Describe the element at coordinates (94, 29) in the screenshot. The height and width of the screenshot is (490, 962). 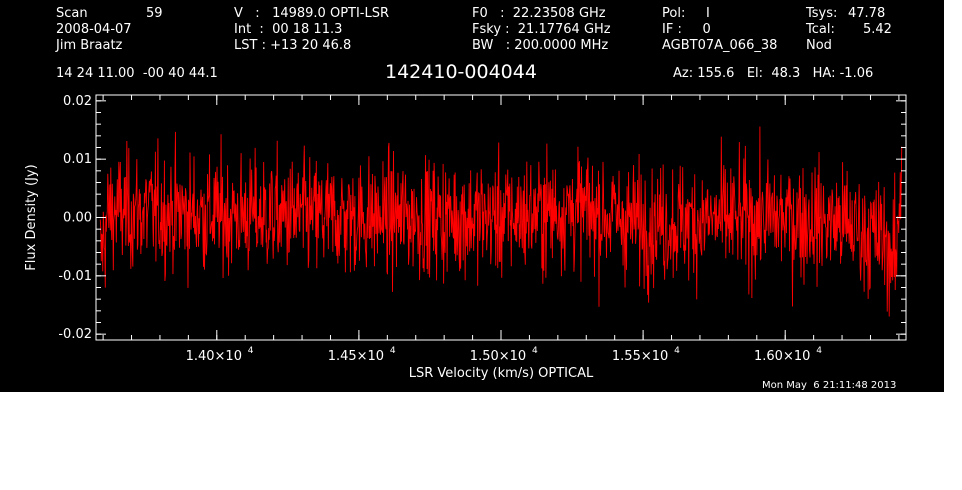
I see `obs-date: 2008-04-07` at that location.